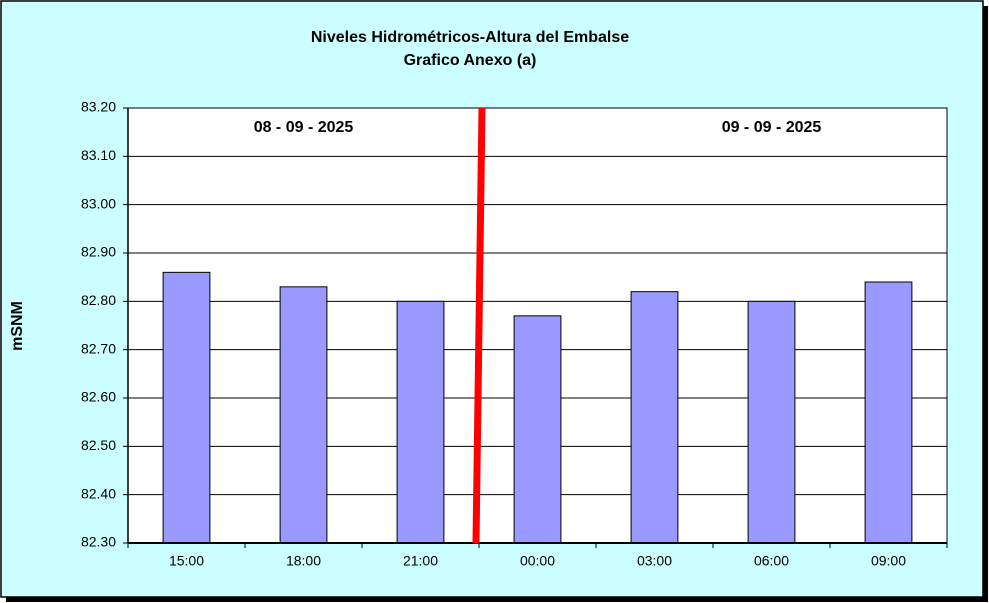 The width and height of the screenshot is (989, 603). Describe the element at coordinates (98, 155) in the screenshot. I see `y-tick-label: 83.10` at that location.